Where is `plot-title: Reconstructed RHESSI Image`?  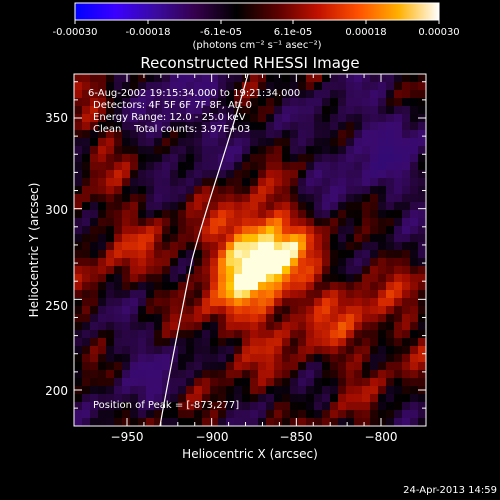
plot-title: Reconstructed RHESSI Image is located at coordinates (249, 63).